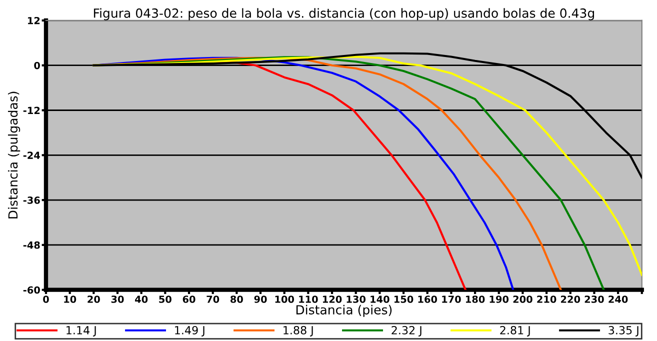  I want to click on x-tick-label: 240, so click(618, 299).